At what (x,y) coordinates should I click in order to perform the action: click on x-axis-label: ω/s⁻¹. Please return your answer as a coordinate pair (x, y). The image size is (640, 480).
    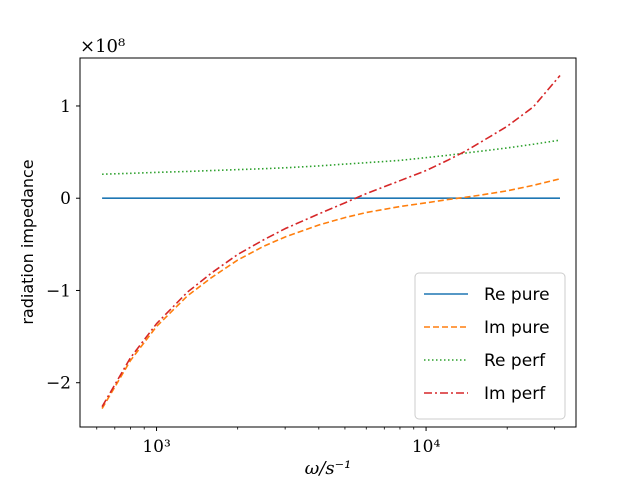
    Looking at the image, I should click on (328, 468).